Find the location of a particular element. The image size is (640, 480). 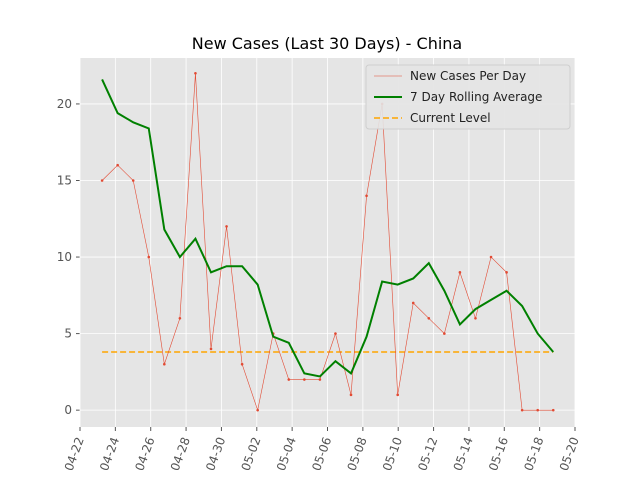

x-tick-label: 04-24 is located at coordinates (109, 454).